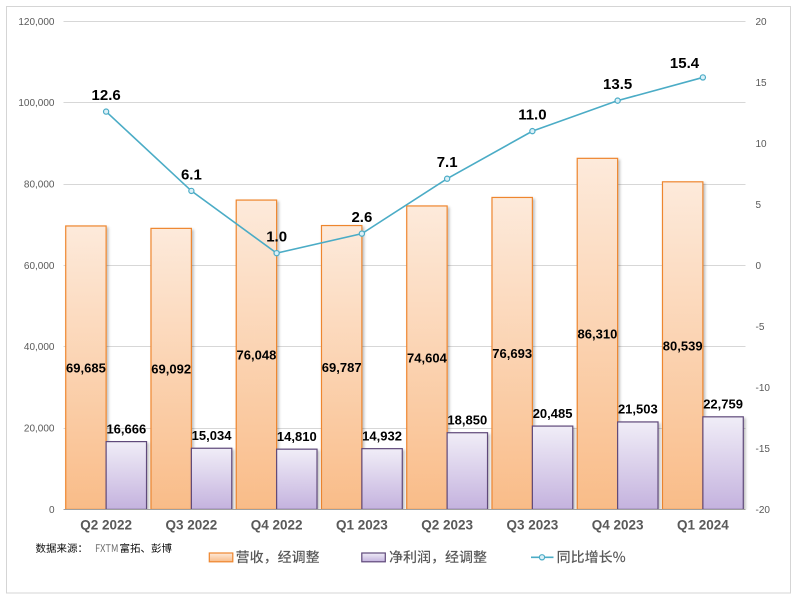  What do you see at coordinates (361, 217) in the screenshot?
I see `svg-text: 2.6` at bounding box center [361, 217].